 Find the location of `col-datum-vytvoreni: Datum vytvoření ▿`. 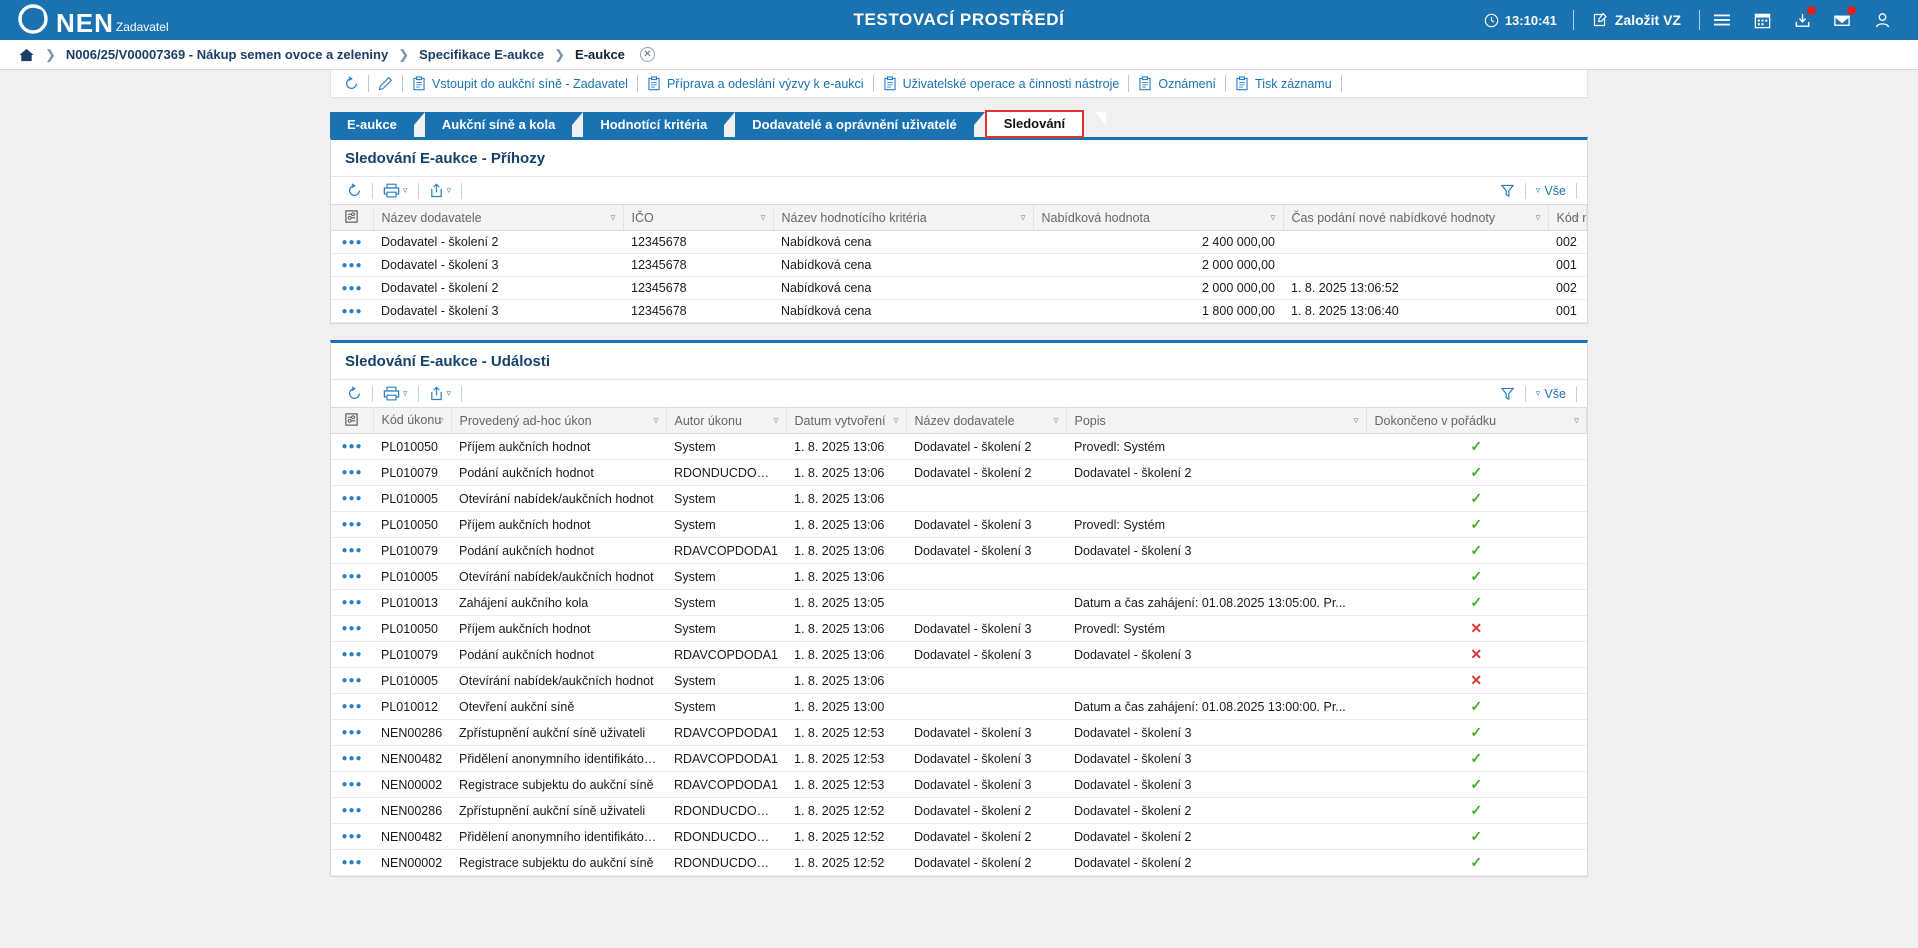

col-datum-vytvoreni: Datum vytvoření ▿ is located at coordinates (846, 420).